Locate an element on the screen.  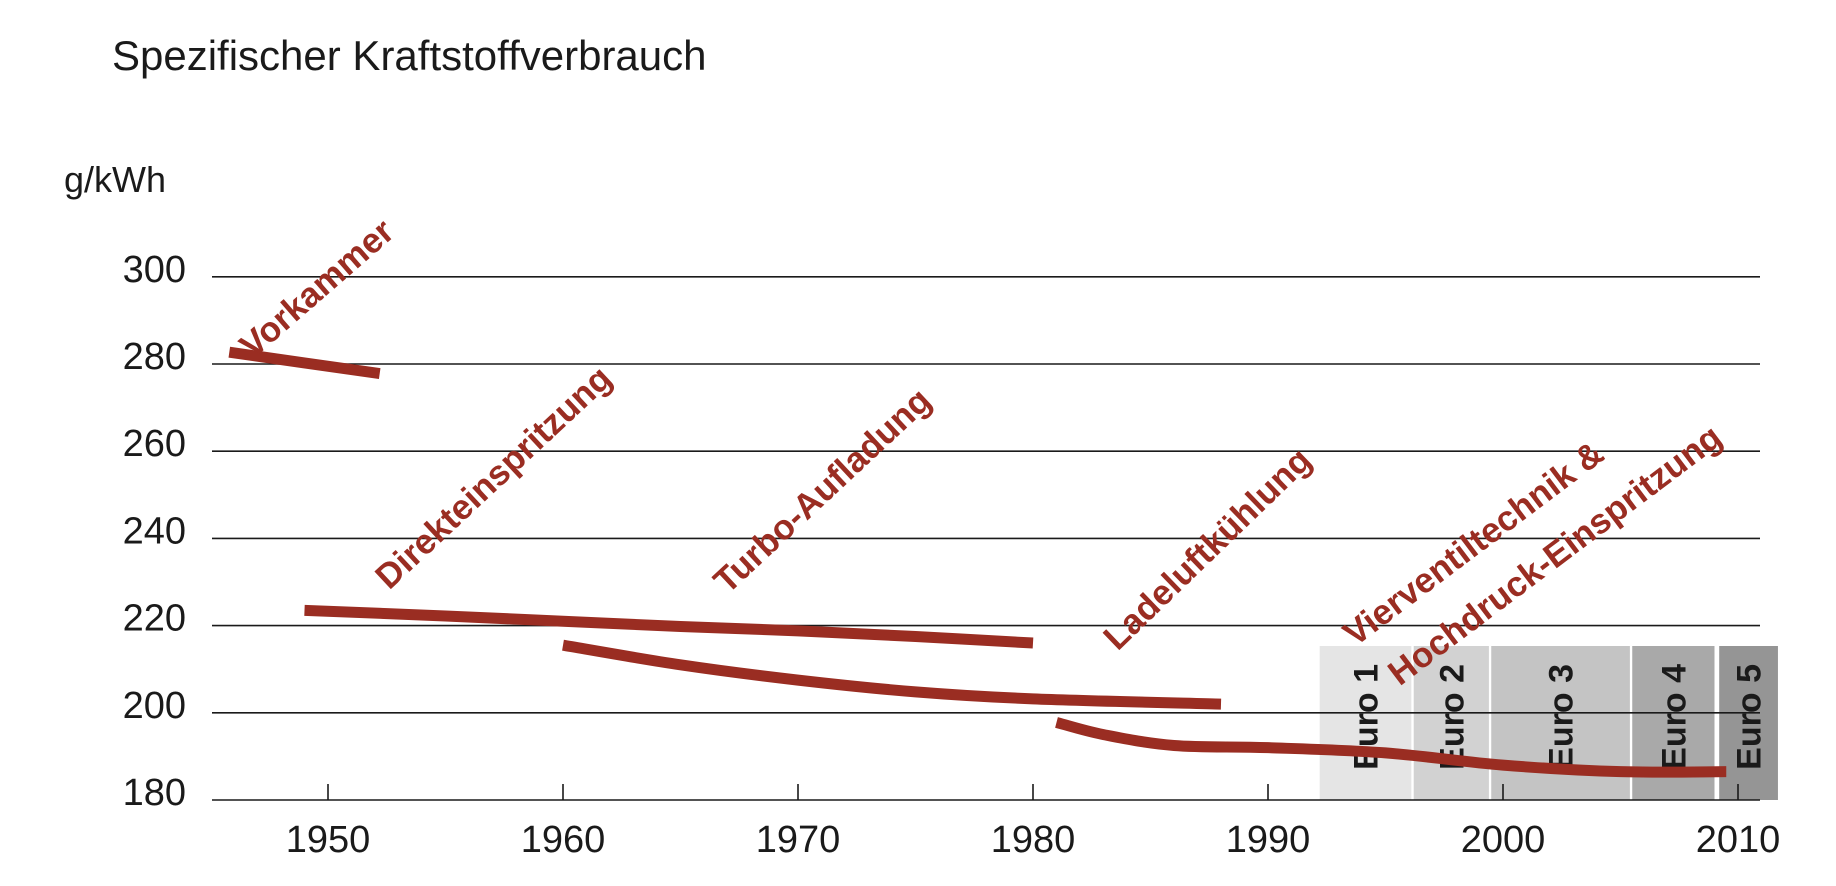
x-tick-label-2010: 2010 is located at coordinates (1738, 840).